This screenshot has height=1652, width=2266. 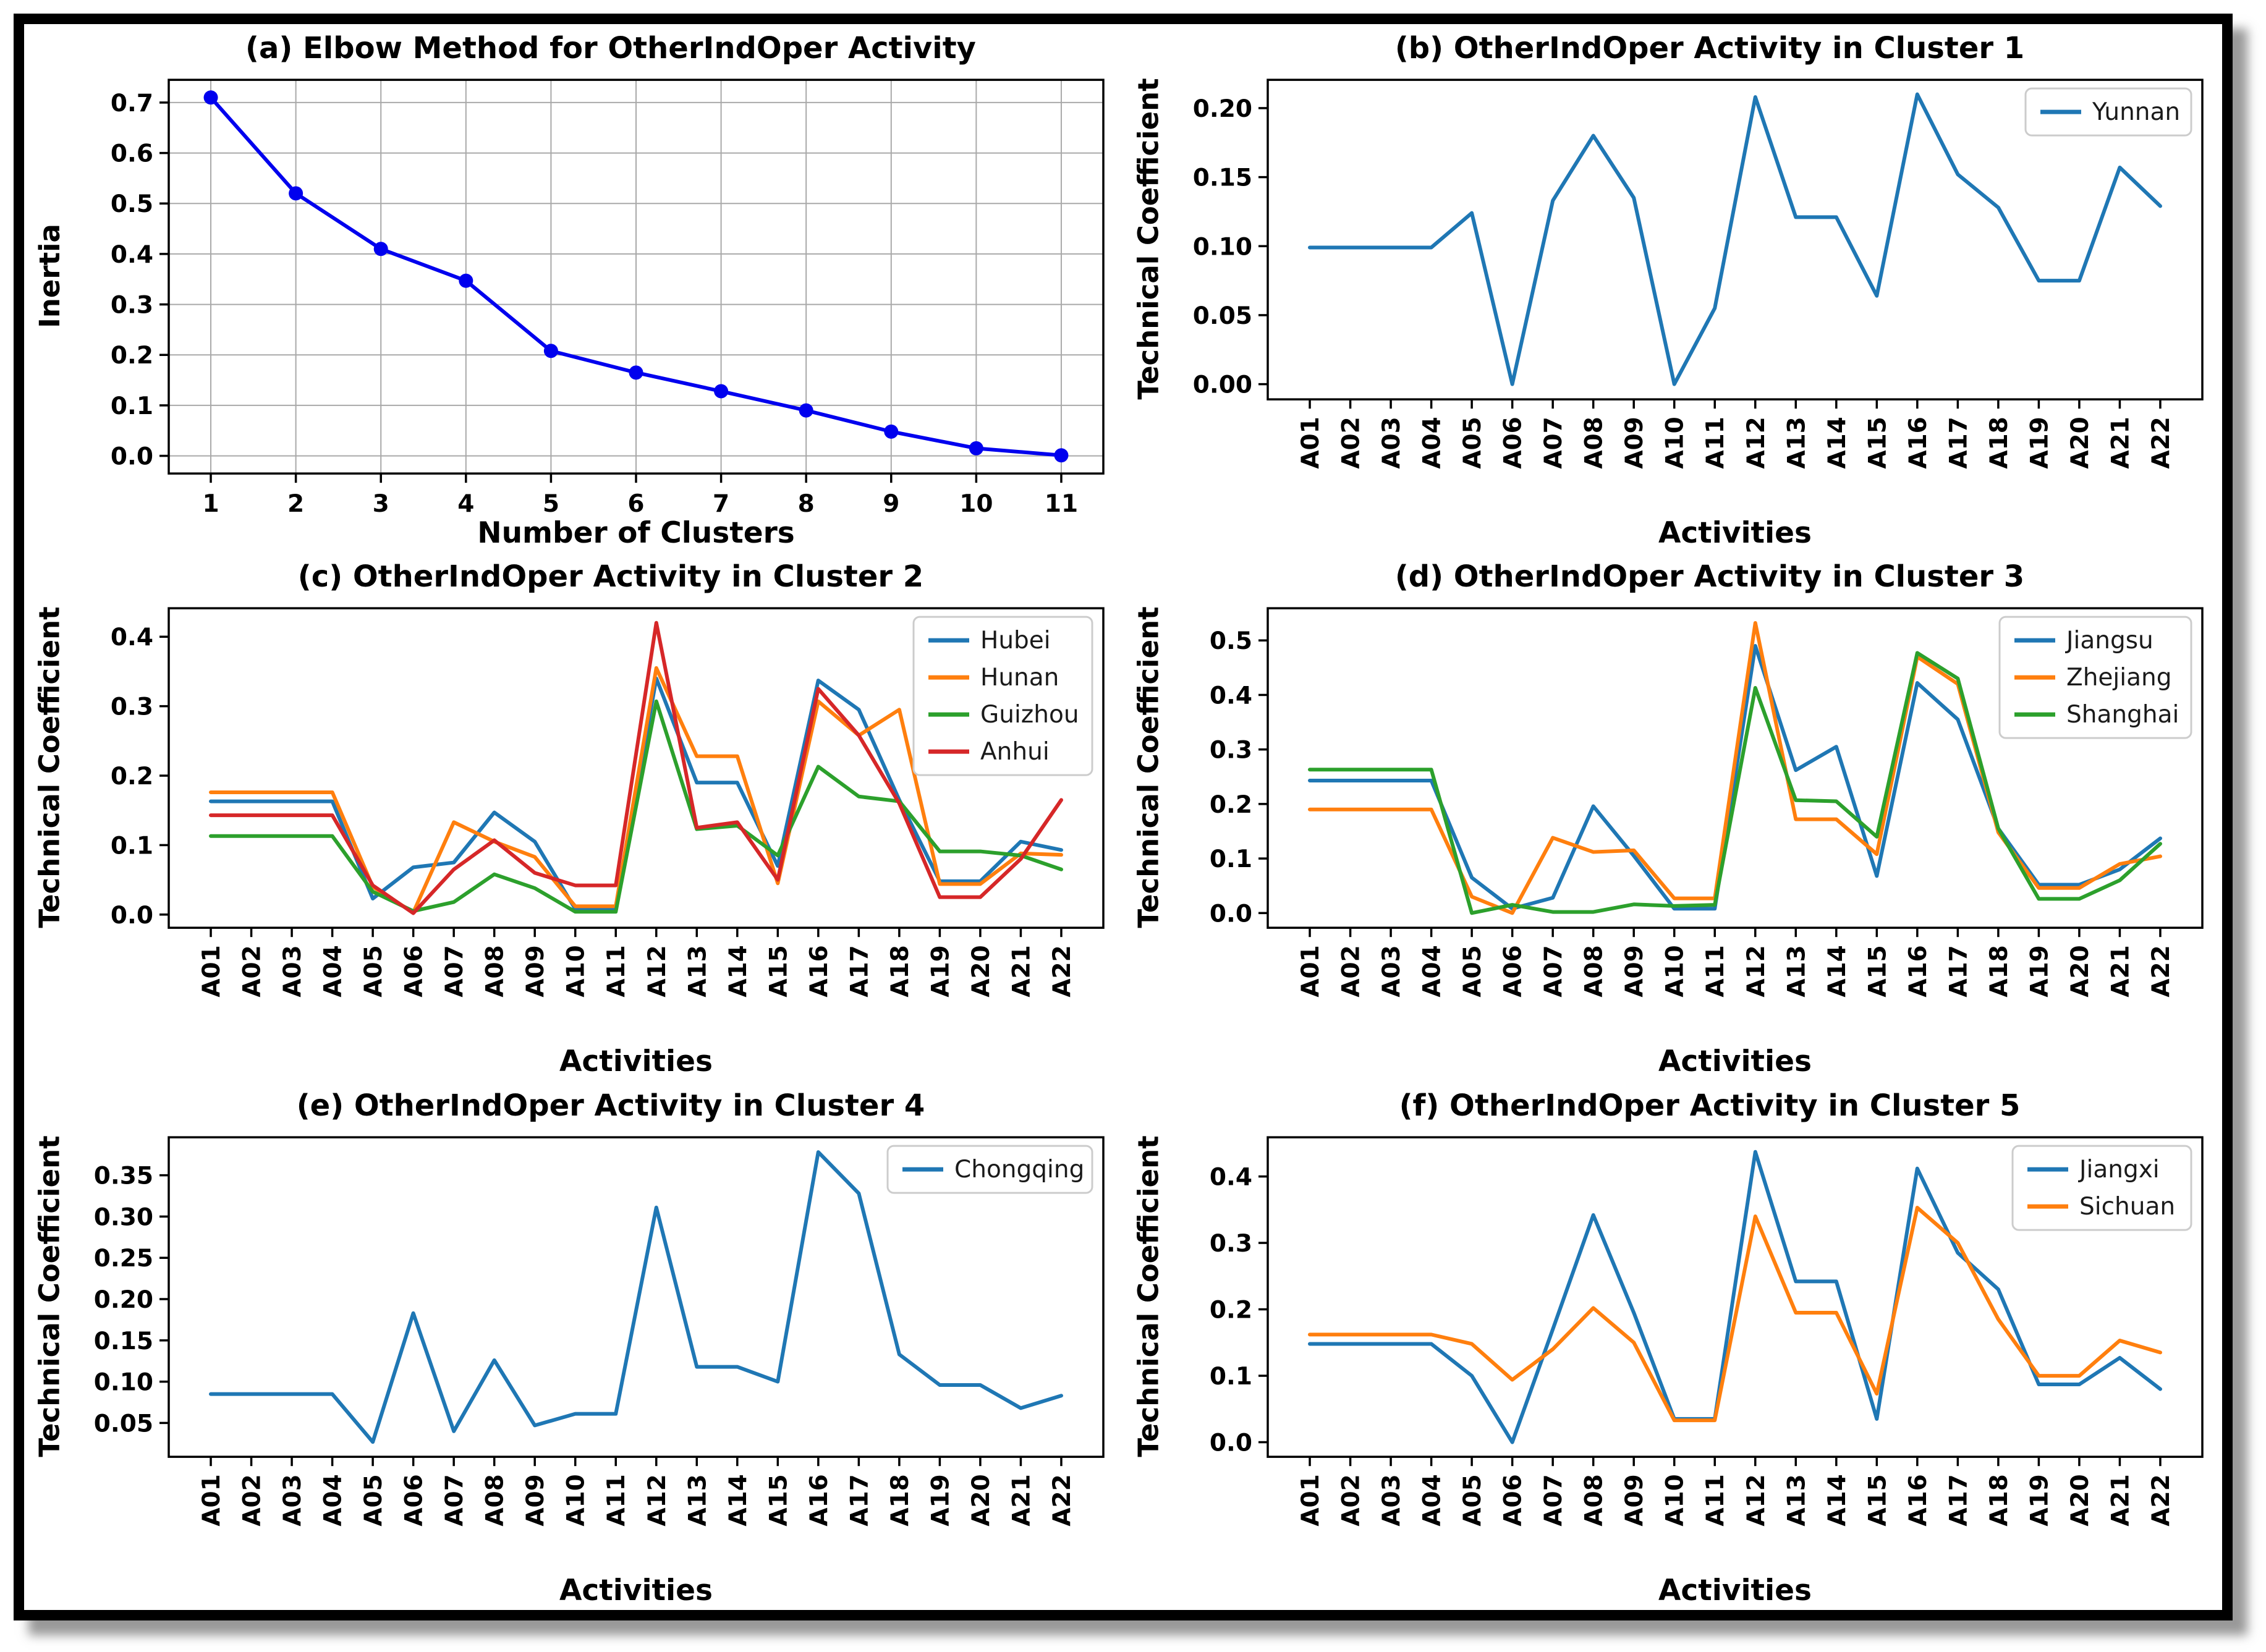 What do you see at coordinates (1756, 1500) in the screenshot?
I see `svg-text: A12` at bounding box center [1756, 1500].